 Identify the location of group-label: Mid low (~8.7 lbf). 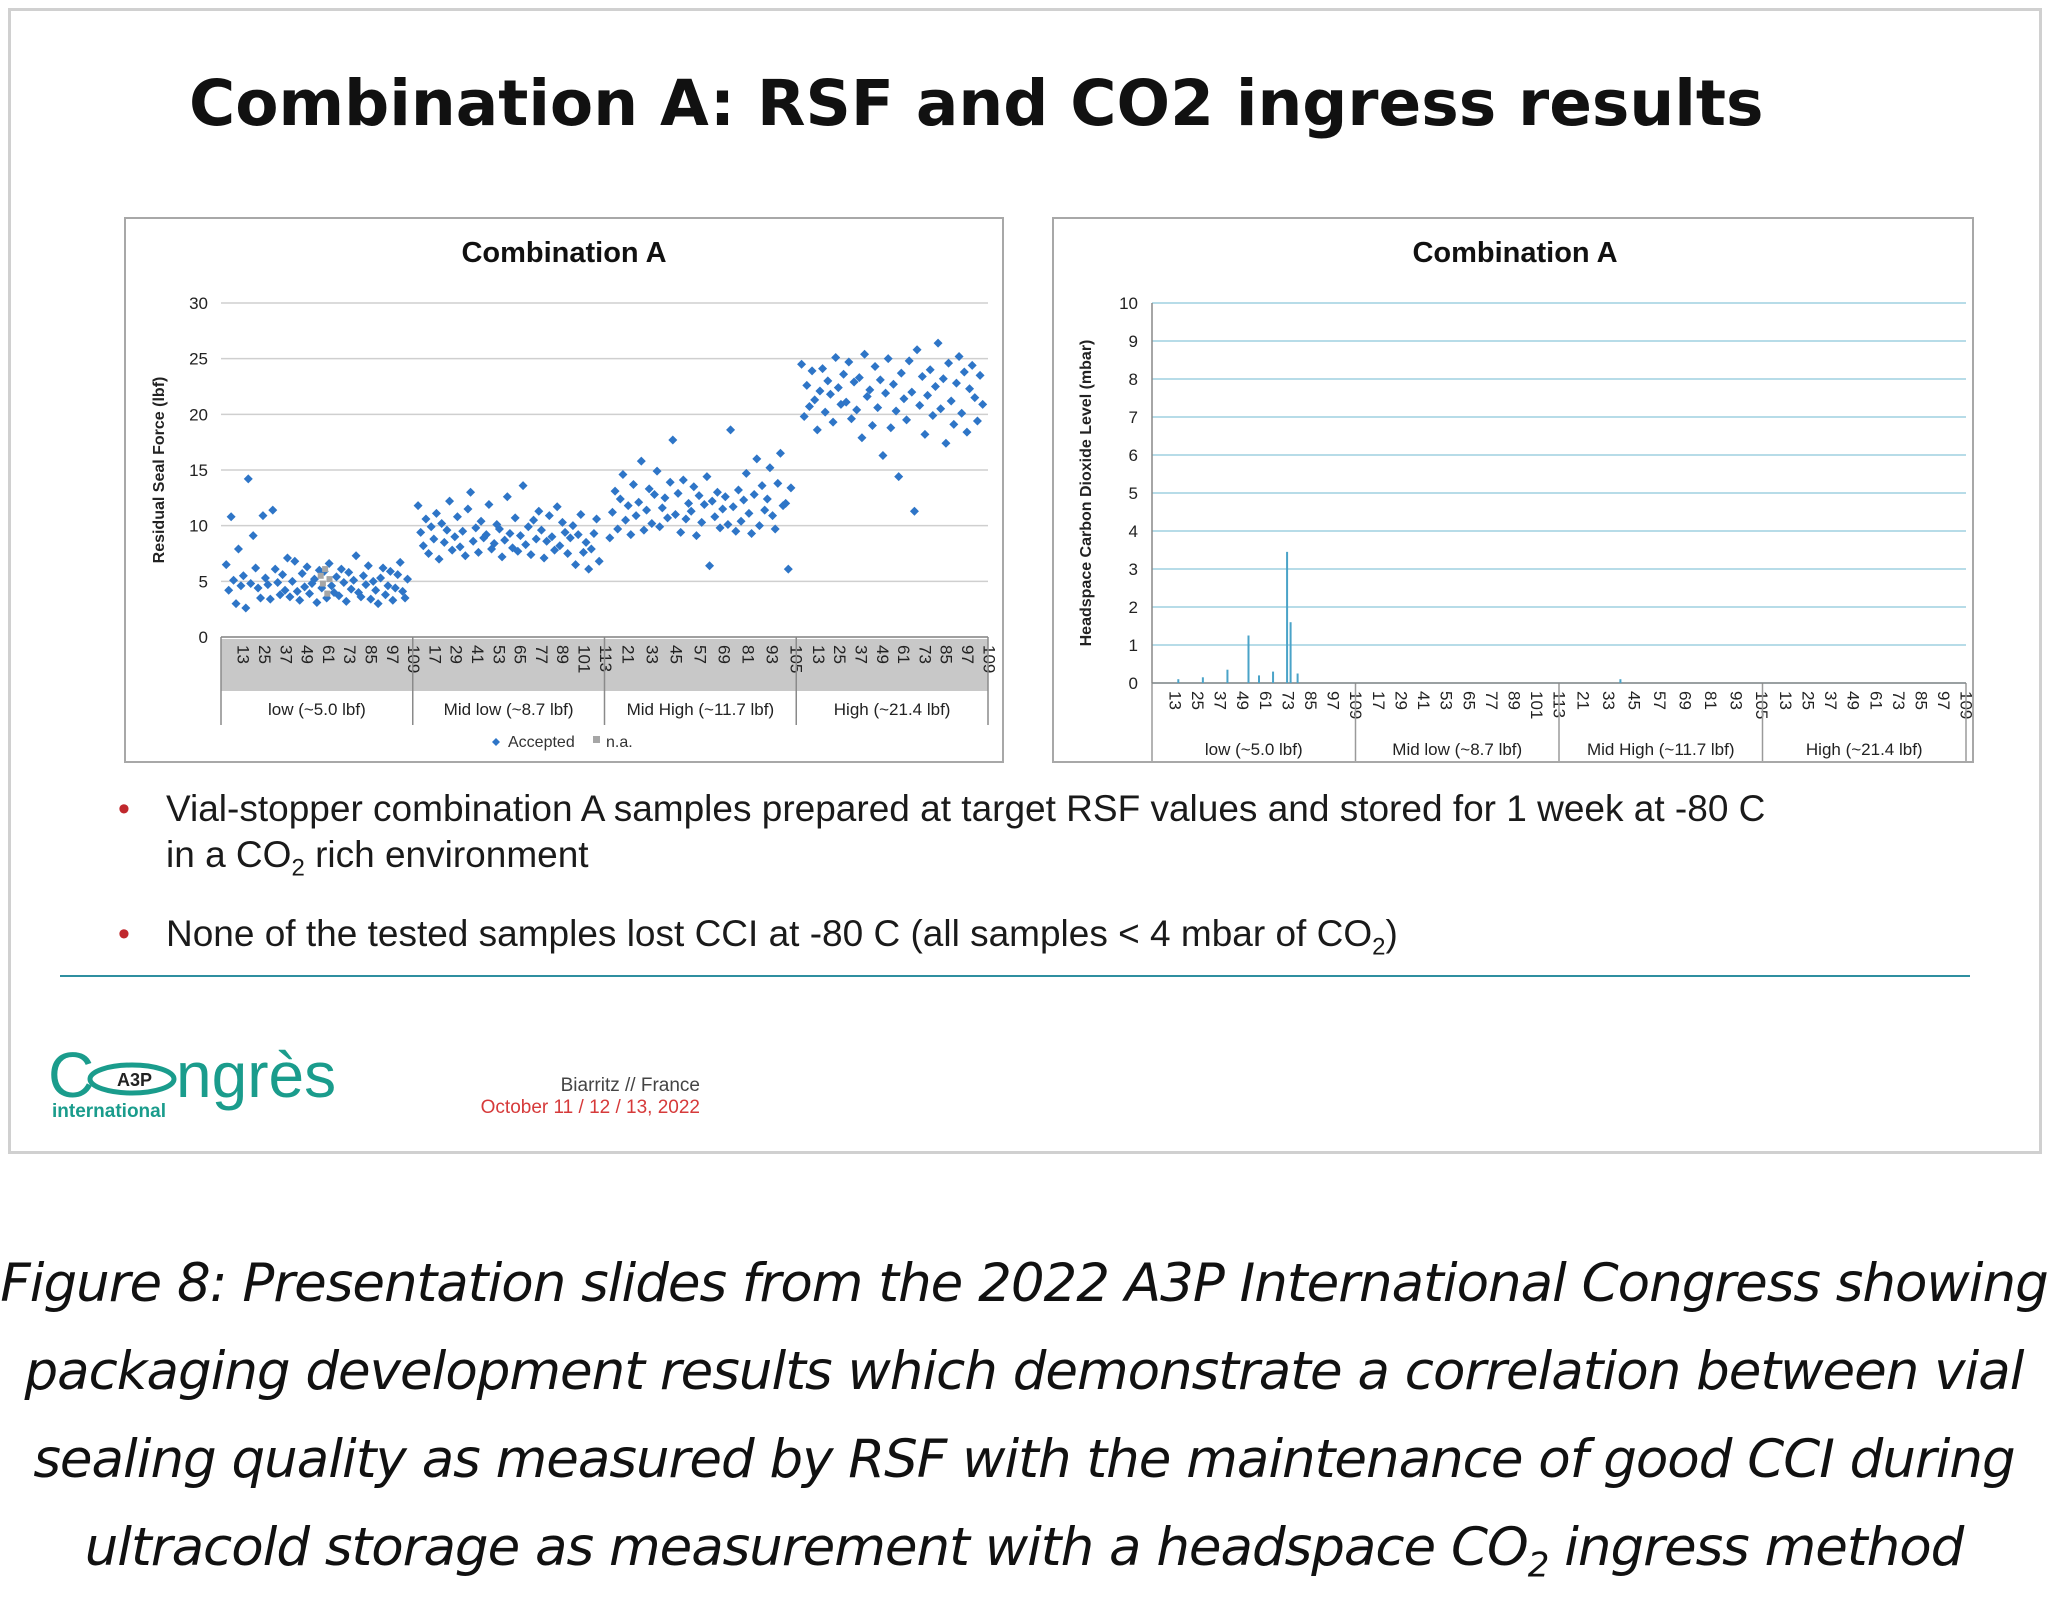
(509, 709).